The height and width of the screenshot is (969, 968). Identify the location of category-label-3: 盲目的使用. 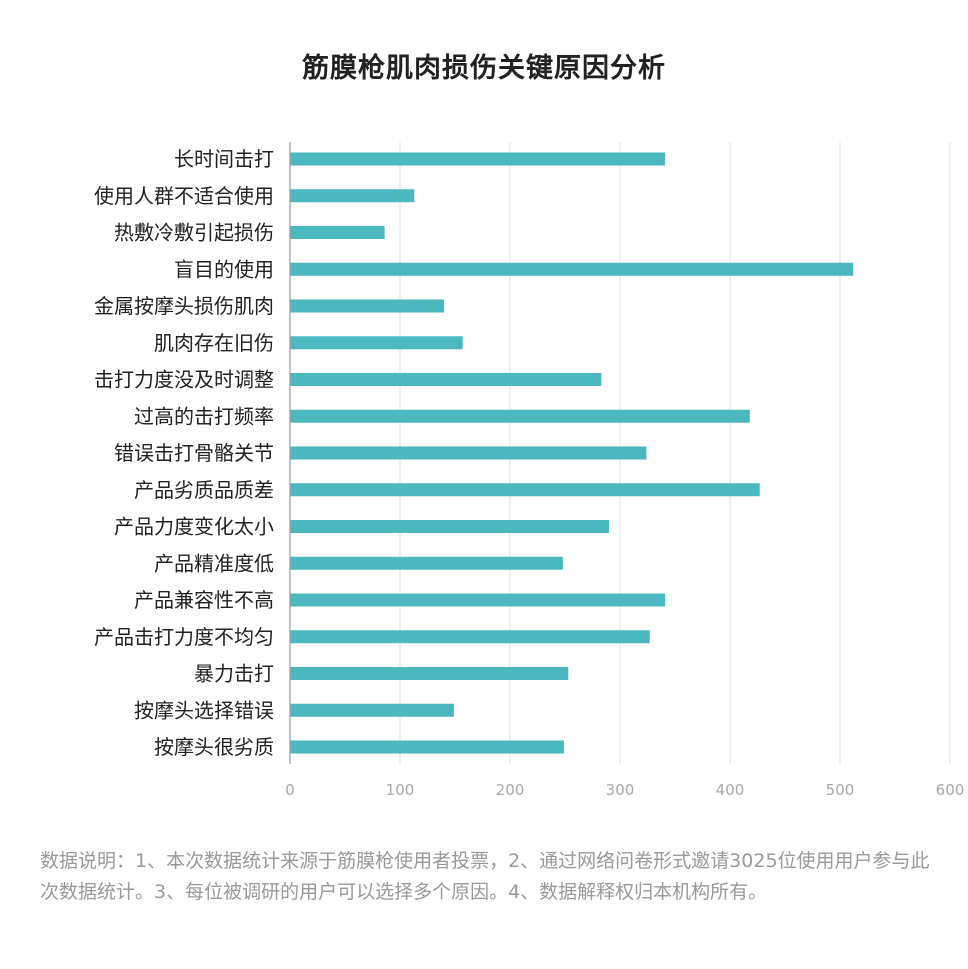
(224, 269).